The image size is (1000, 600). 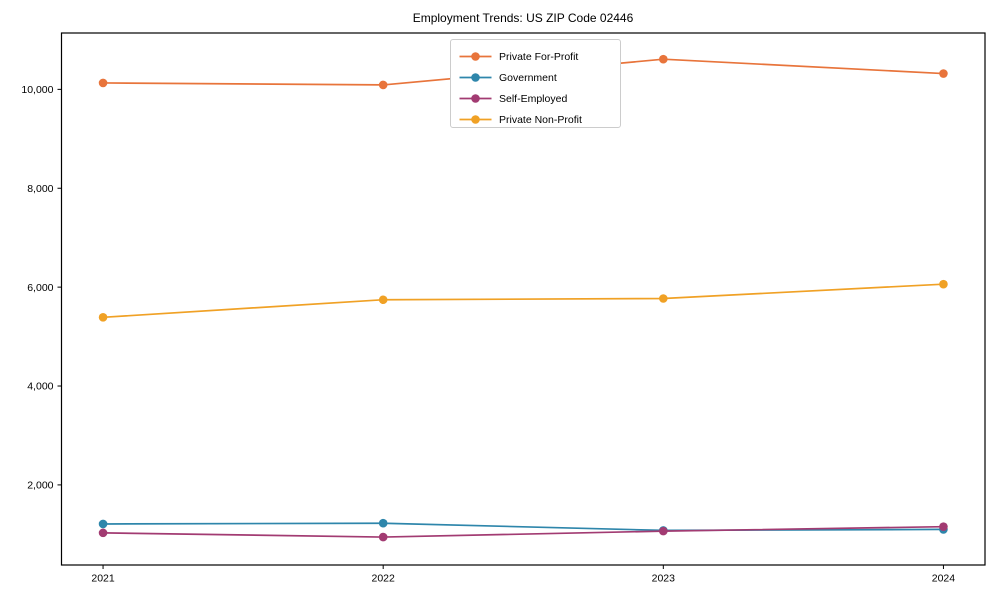 I want to click on x-tick-label: 2021, so click(x=103, y=579).